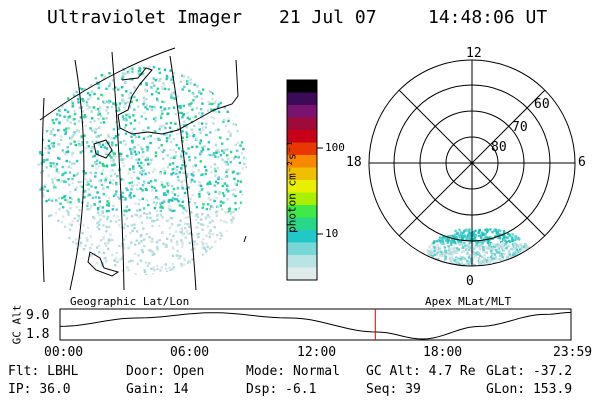 The image size is (600, 400). I want to click on status-glat: GLat: -37.2, so click(529, 371).